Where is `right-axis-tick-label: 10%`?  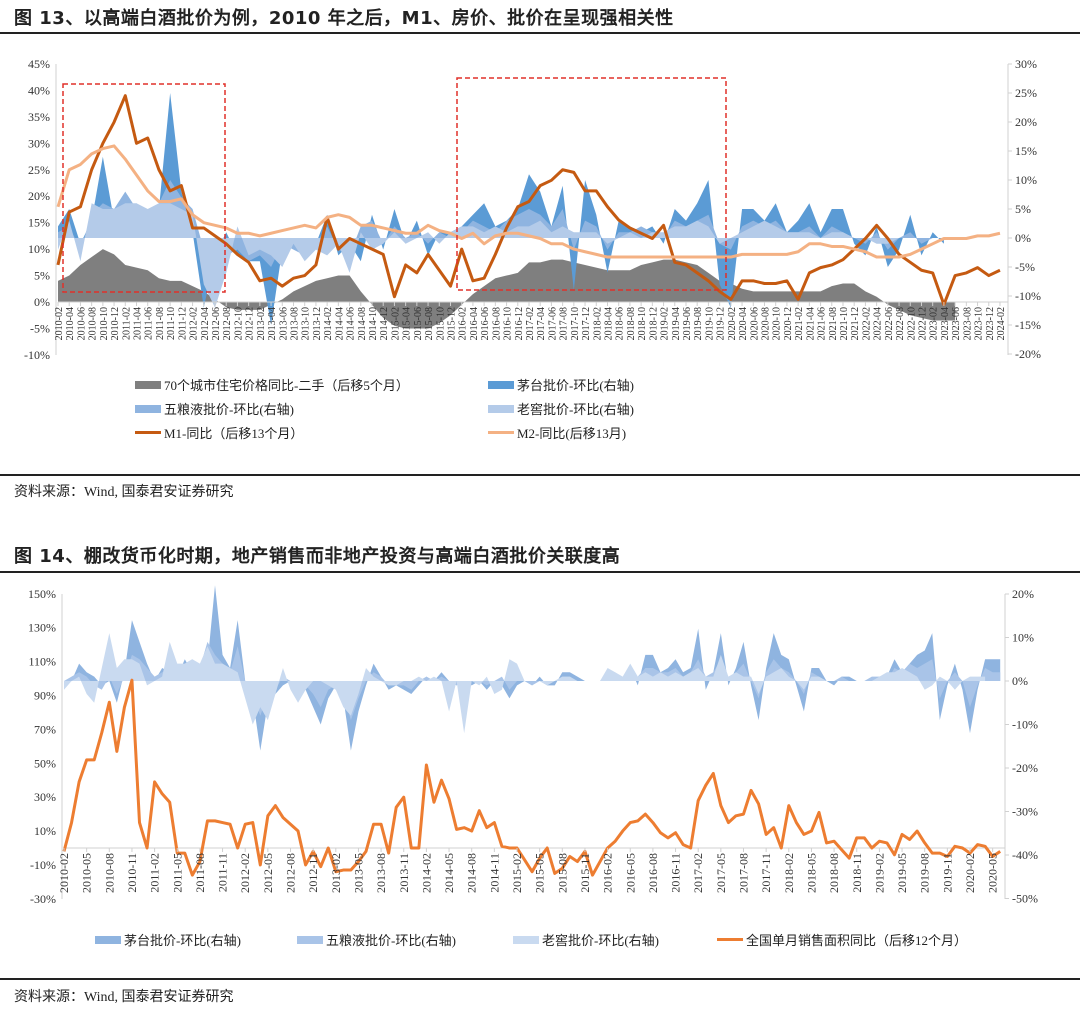
right-axis-tick-label: 10% is located at coordinates (1023, 638).